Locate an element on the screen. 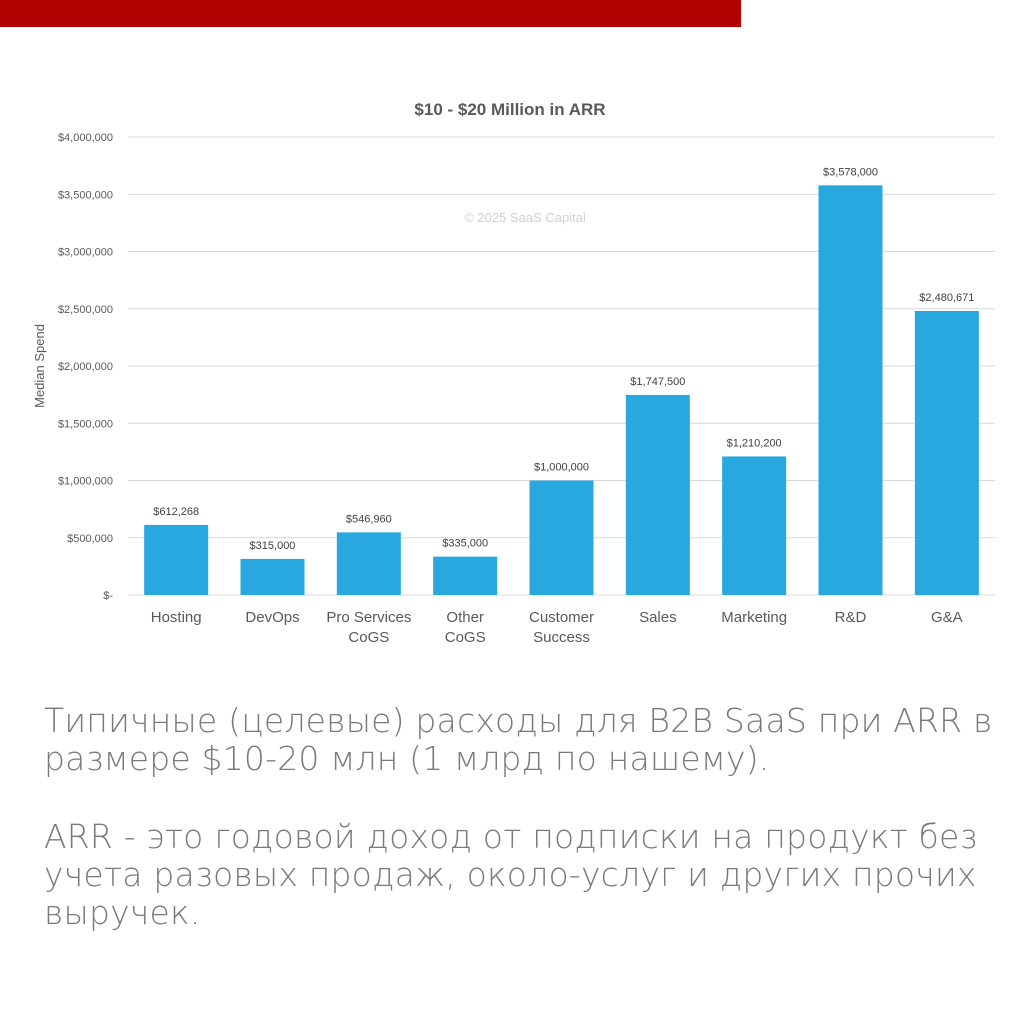 This screenshot has height=1024, width=1024. x-tick-label-0-line-0: Hosting is located at coordinates (176, 617).